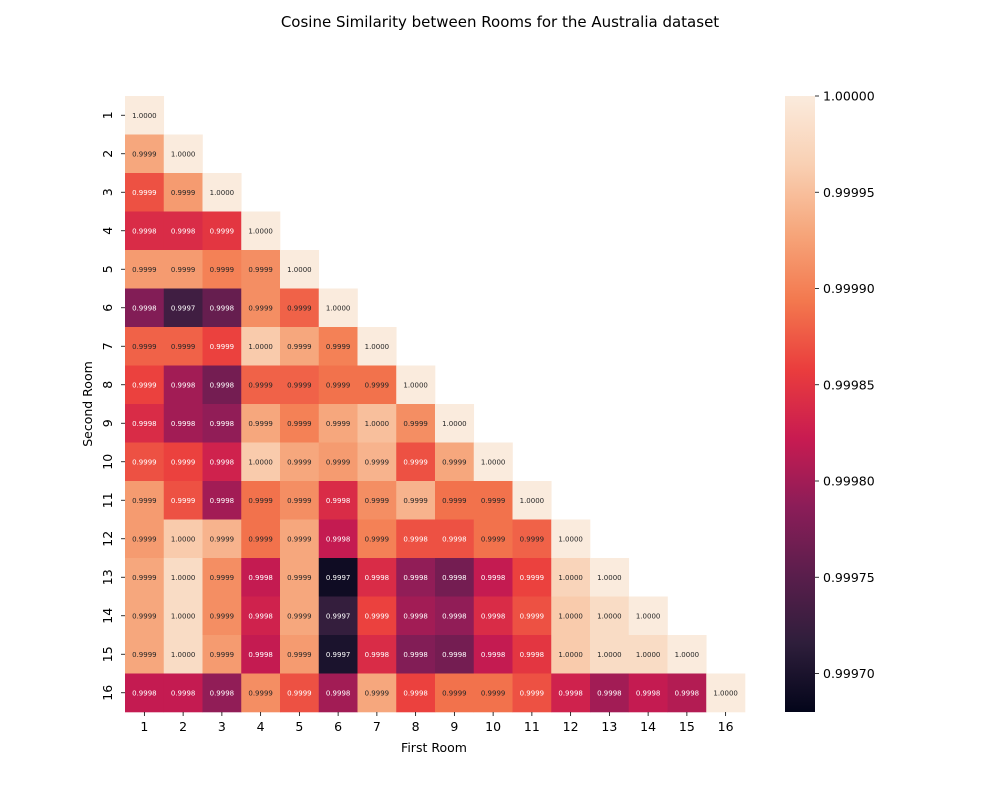 Image resolution: width=1000 pixels, height=800 pixels. What do you see at coordinates (416, 462) in the screenshot?
I see `heatmap-cell-r10-c8` at bounding box center [416, 462].